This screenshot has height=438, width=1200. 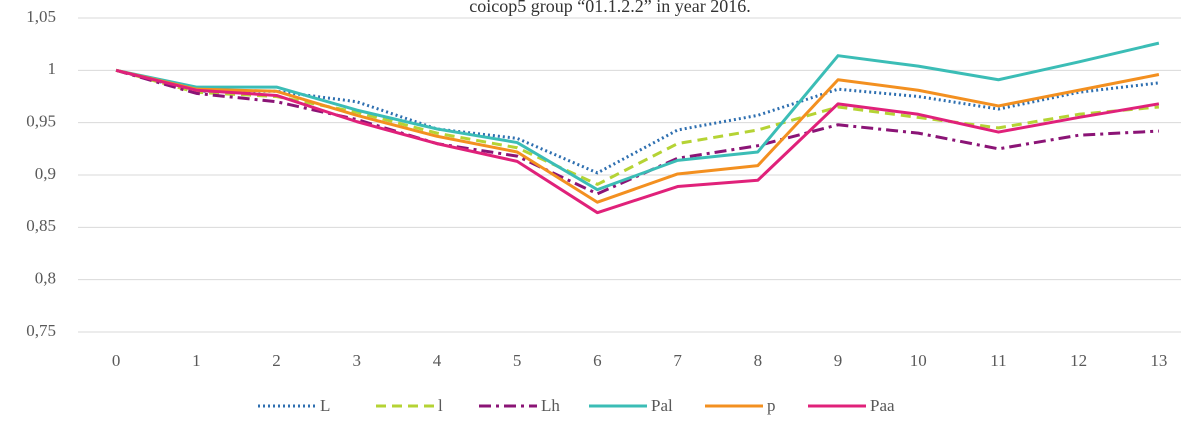 I want to click on y-tick-label: 0,85, so click(x=41, y=225).